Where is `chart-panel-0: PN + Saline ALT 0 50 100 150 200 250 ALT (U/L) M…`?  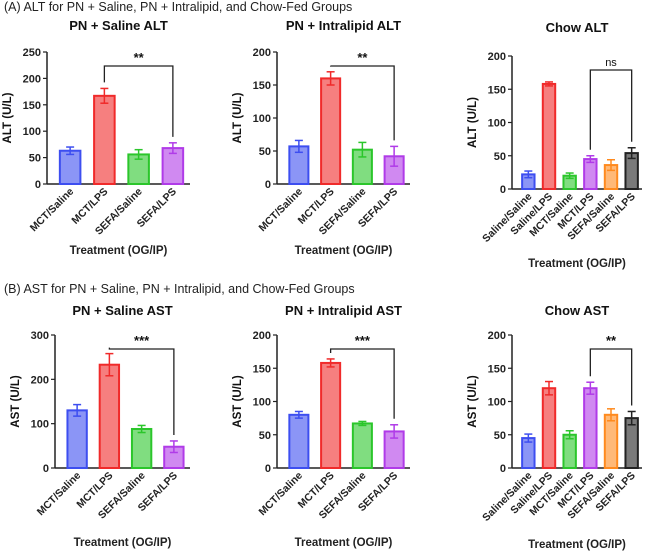
chart-panel-0: PN + Saline ALT 0 50 100 150 200 250 ALT (U/L) M… is located at coordinates (96, 137).